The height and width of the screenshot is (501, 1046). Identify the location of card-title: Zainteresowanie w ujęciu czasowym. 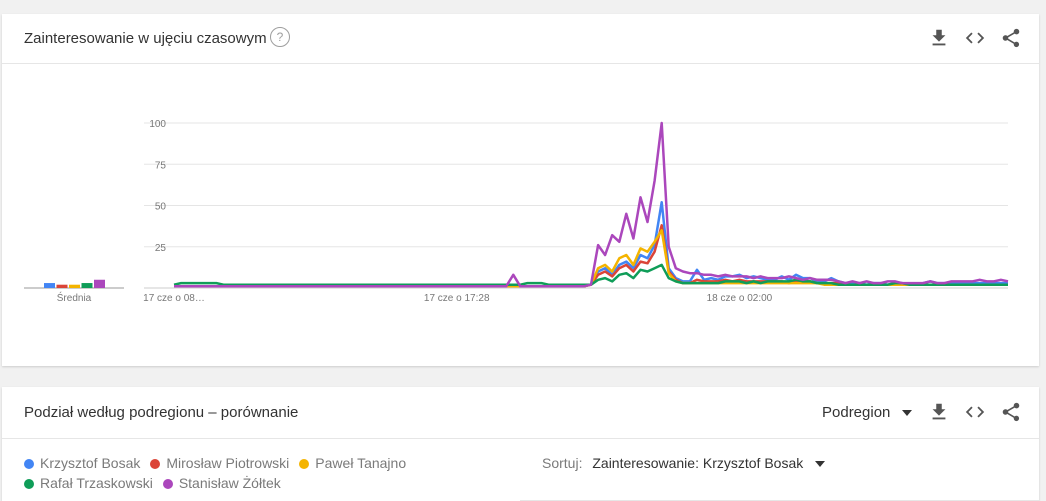
(145, 38).